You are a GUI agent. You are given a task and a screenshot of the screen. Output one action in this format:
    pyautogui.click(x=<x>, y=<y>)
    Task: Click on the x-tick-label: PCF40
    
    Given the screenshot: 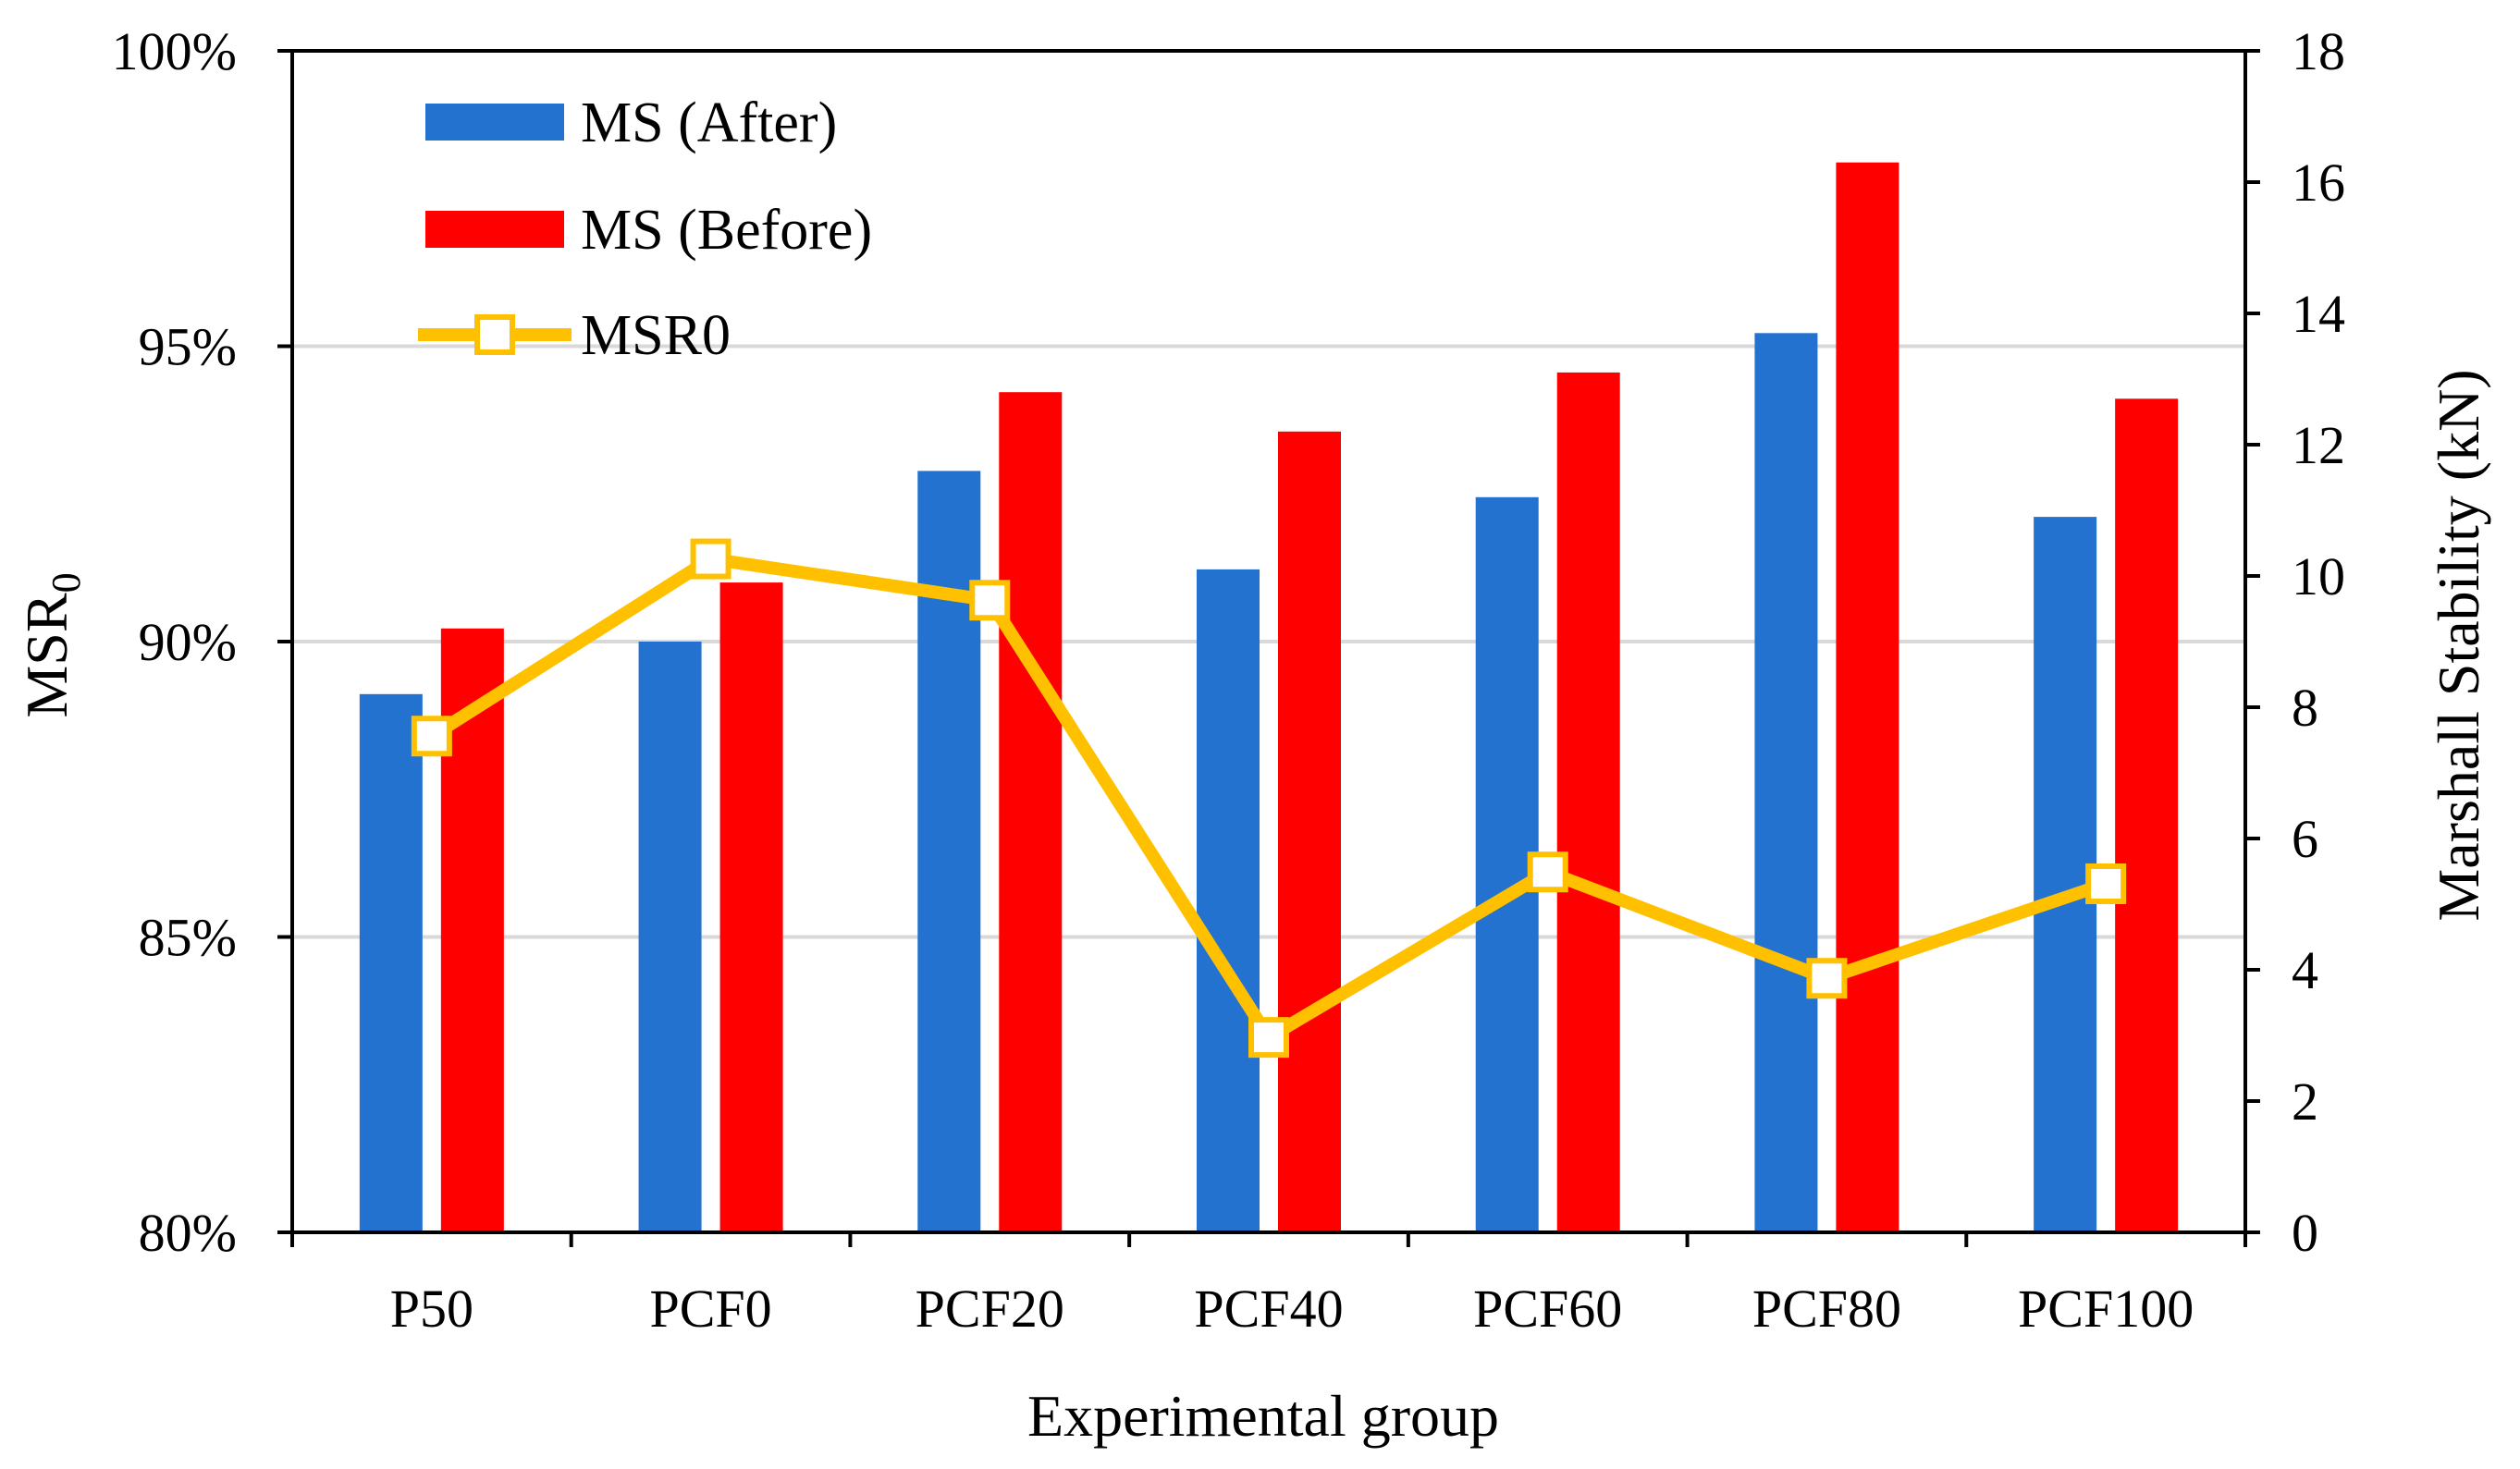 What is the action you would take?
    pyautogui.click(x=1268, y=1309)
    